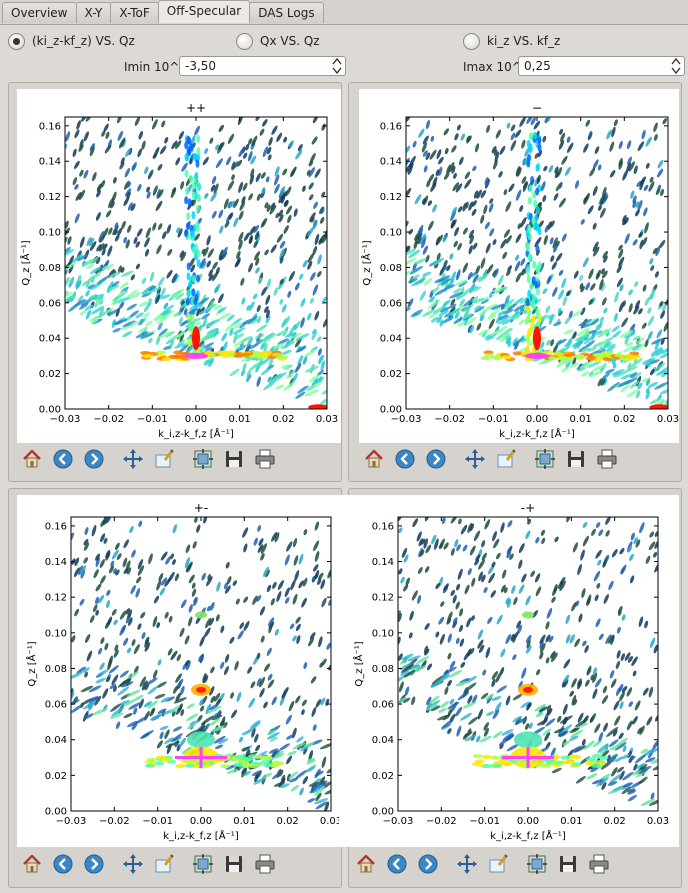 The width and height of the screenshot is (688, 893). What do you see at coordinates (278, 41) in the screenshot?
I see `radio-qx-vs-qz: Qx VS. Qz` at bounding box center [278, 41].